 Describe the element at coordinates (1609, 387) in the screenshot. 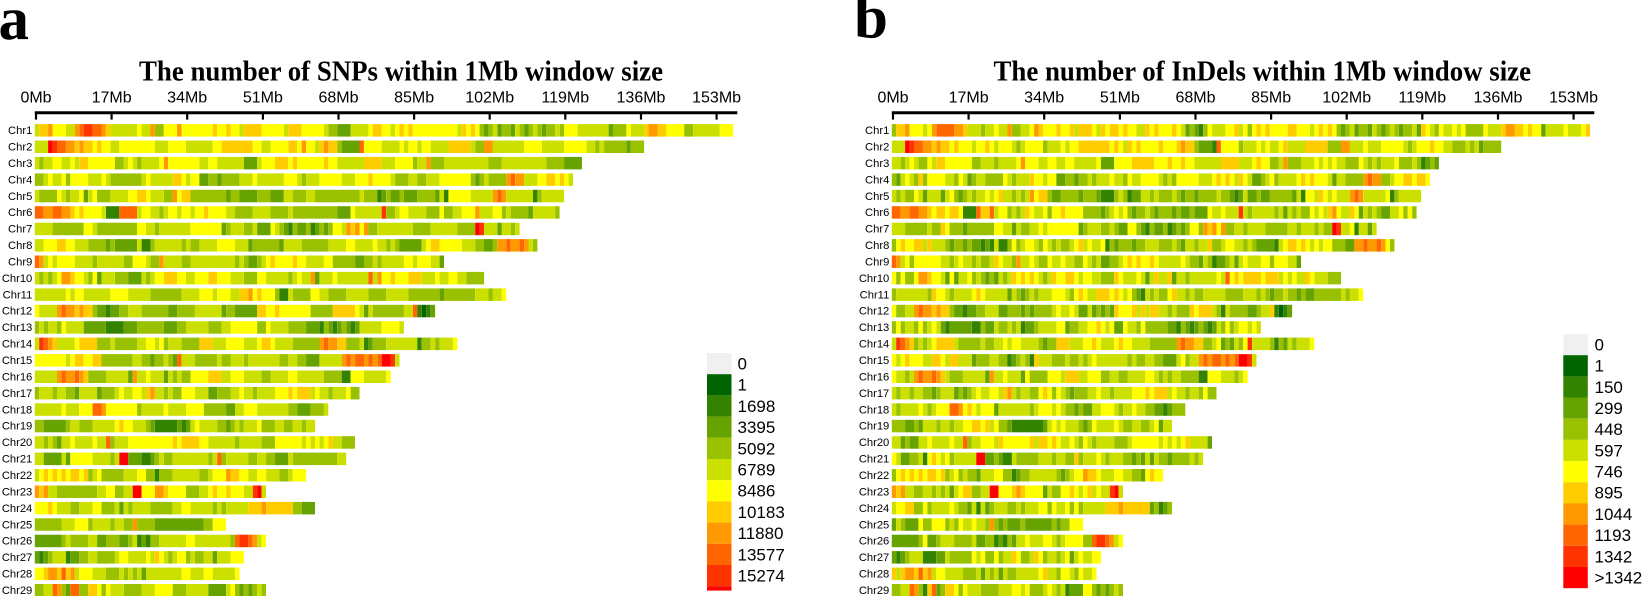

I see `svg-text: 150` at that location.